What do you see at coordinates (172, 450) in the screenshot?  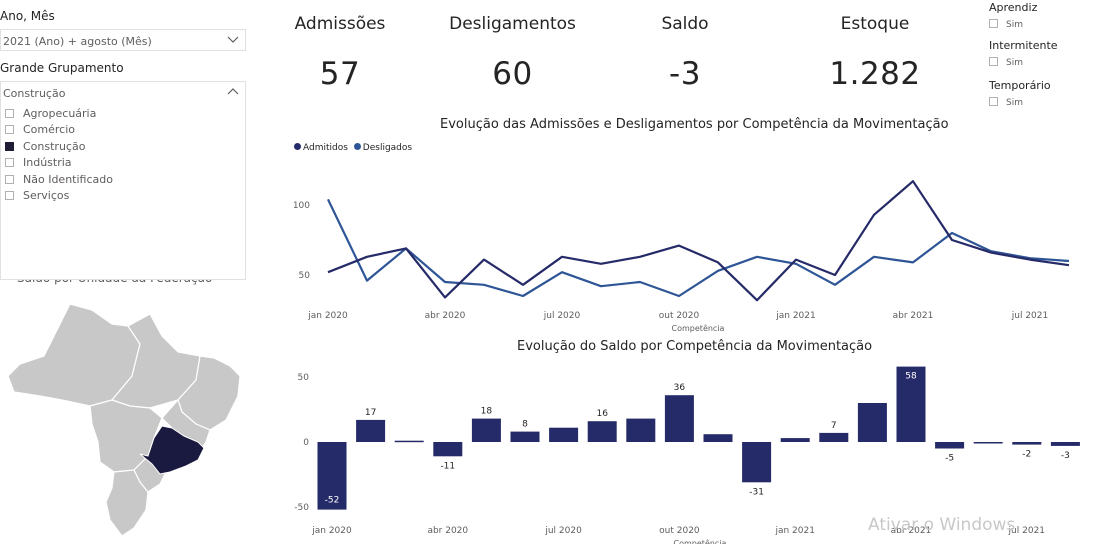 I see `region-minas-gerais-highlight` at bounding box center [172, 450].